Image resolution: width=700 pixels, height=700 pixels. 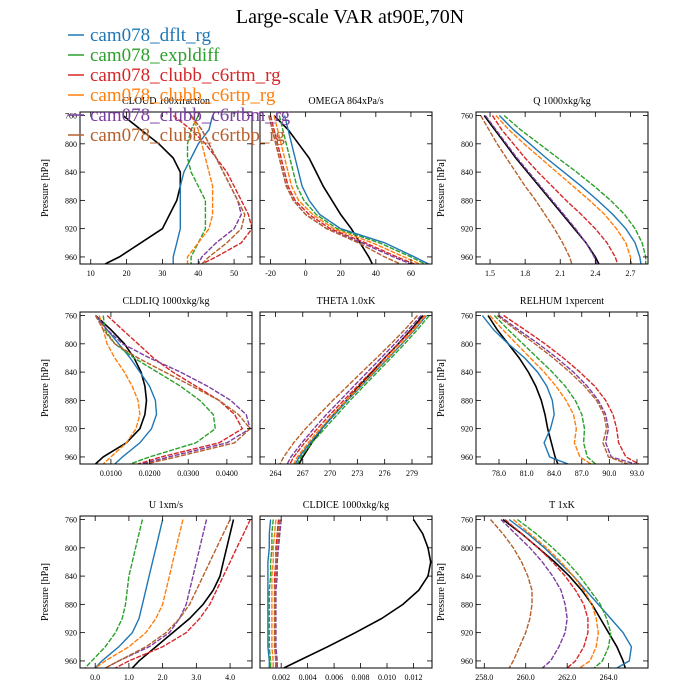 I want to click on panel-title: Q 1000xkg/kg, so click(x=562, y=101).